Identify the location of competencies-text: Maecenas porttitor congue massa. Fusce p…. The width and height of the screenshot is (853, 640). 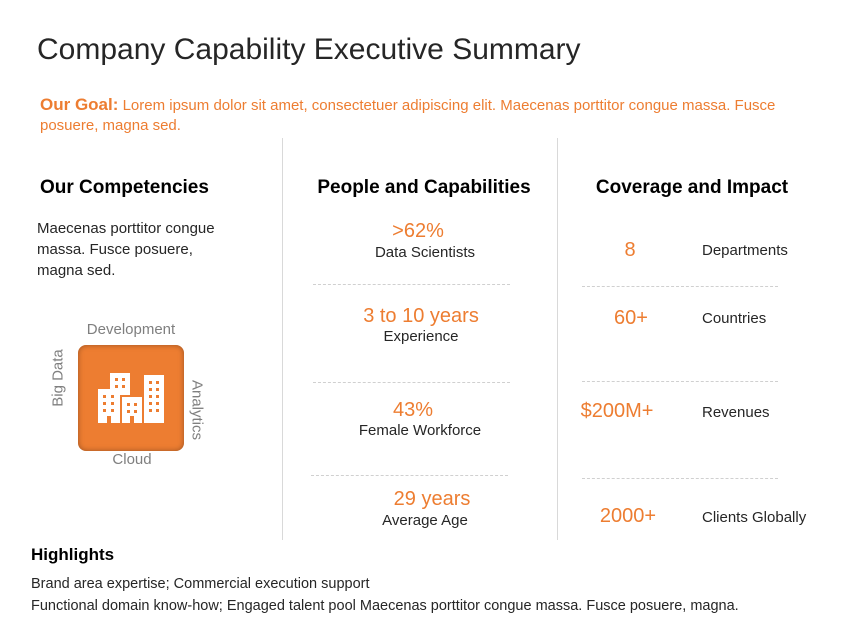
(126, 249).